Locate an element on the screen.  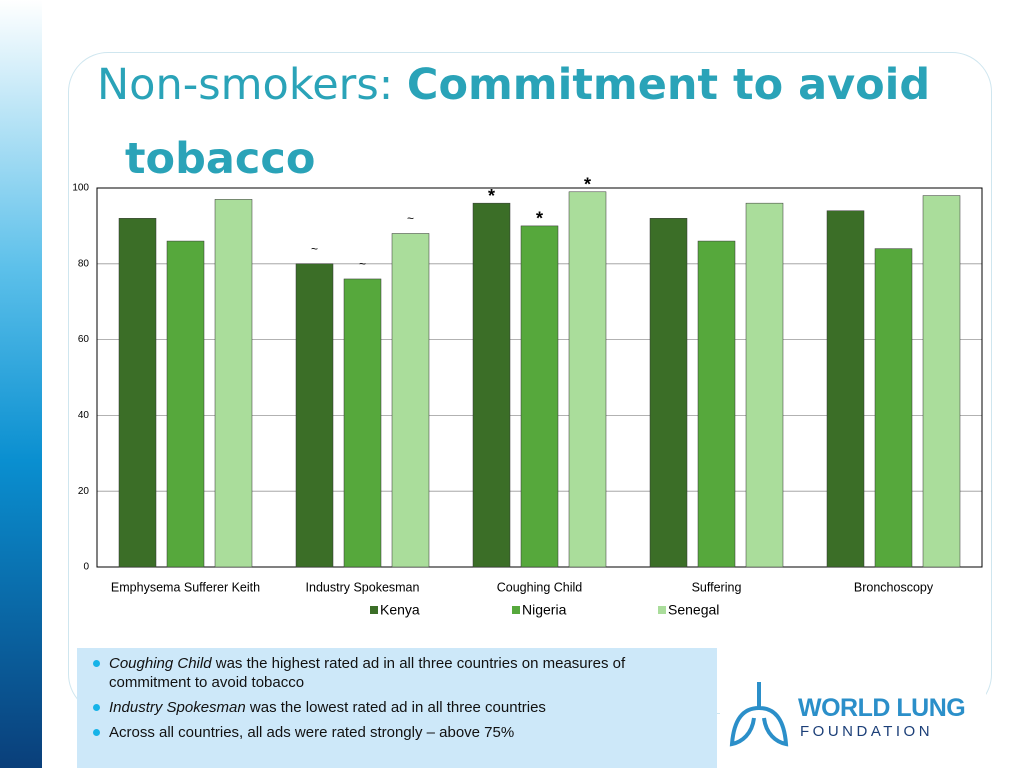
side-stripe is located at coordinates (21, 384).